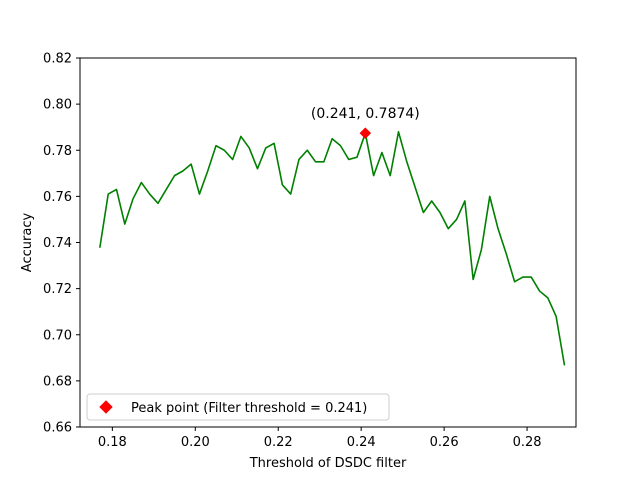 The width and height of the screenshot is (640, 480). Describe the element at coordinates (57, 151) in the screenshot. I see `y-tick-label: 0.78` at that location.